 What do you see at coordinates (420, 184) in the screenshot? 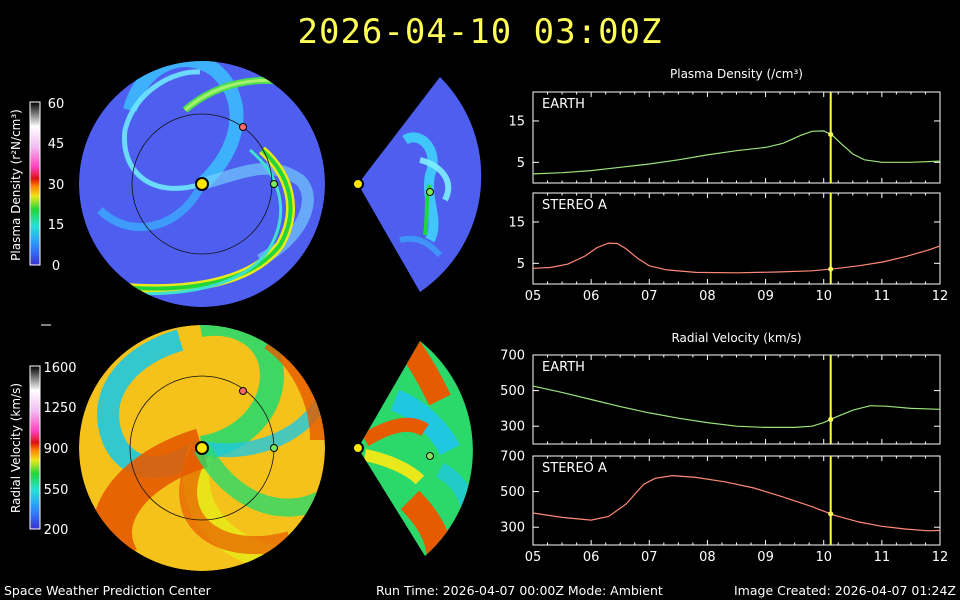
I see `density-meridional-wedge` at bounding box center [420, 184].